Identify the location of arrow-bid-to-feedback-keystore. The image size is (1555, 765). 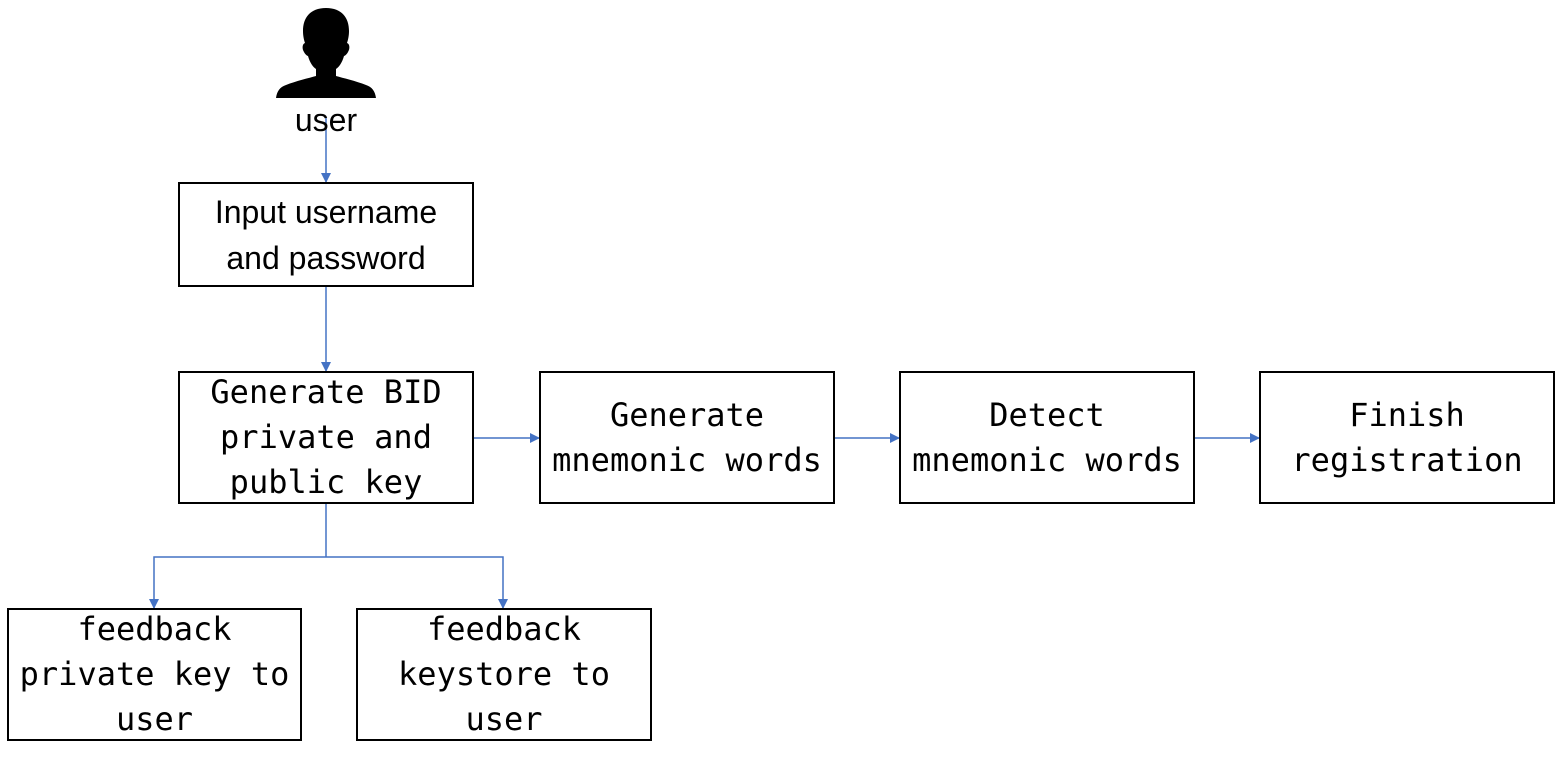
(417, 582).